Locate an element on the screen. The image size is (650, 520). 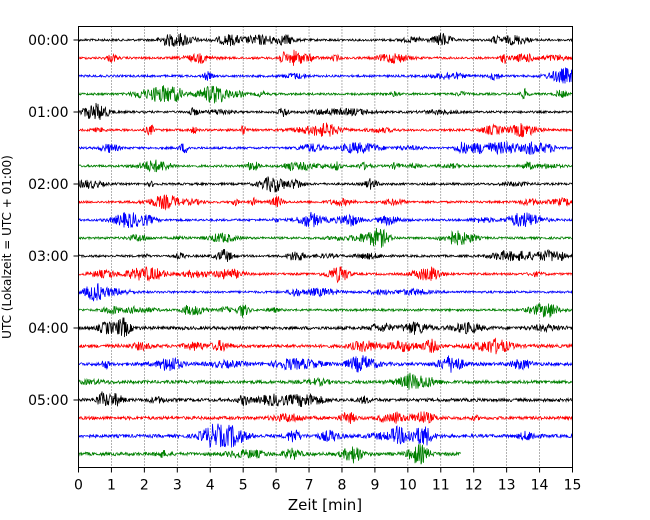
x-tick-label: 4 is located at coordinates (210, 486).